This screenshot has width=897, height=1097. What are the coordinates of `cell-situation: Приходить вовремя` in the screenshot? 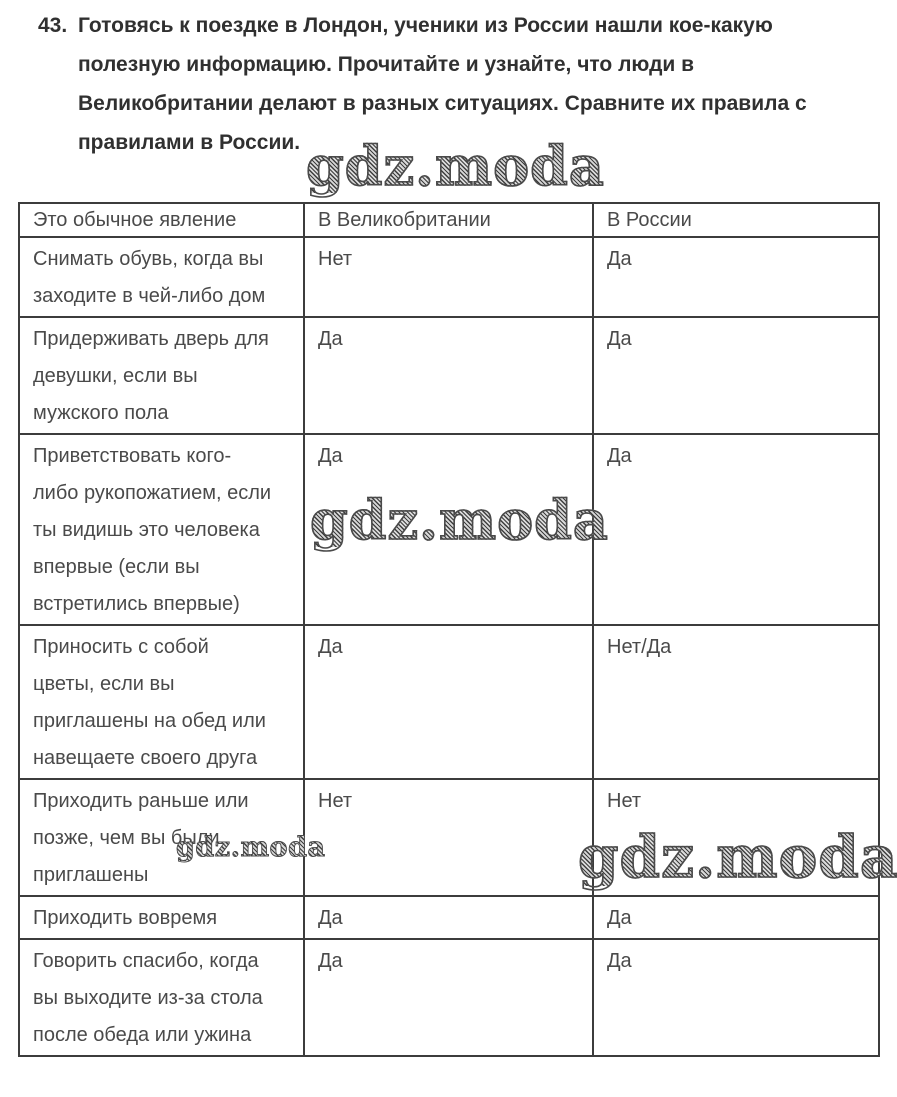 It's located at (161, 917).